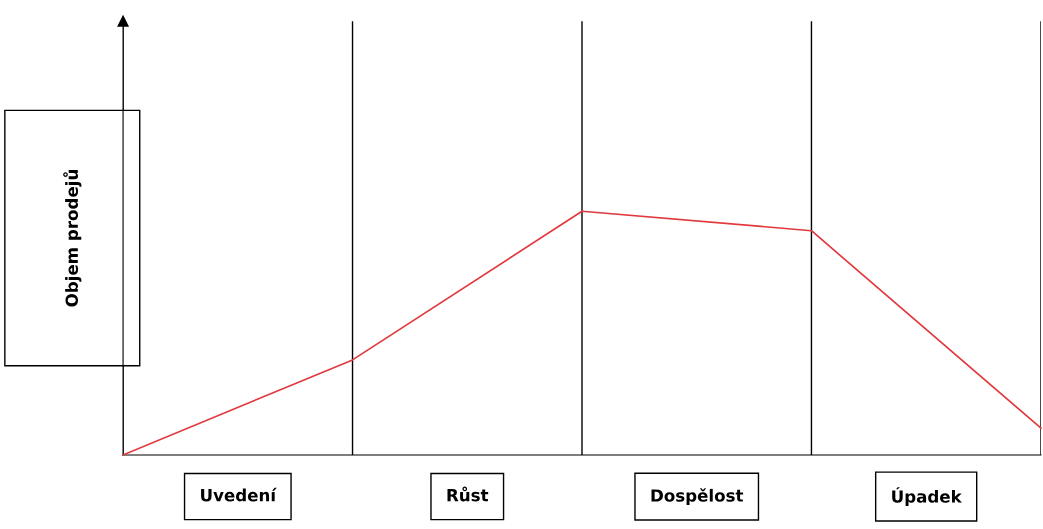 Image resolution: width=1043 pixels, height=529 pixels. Describe the element at coordinates (468, 494) in the screenshot. I see `text: Růst` at that location.